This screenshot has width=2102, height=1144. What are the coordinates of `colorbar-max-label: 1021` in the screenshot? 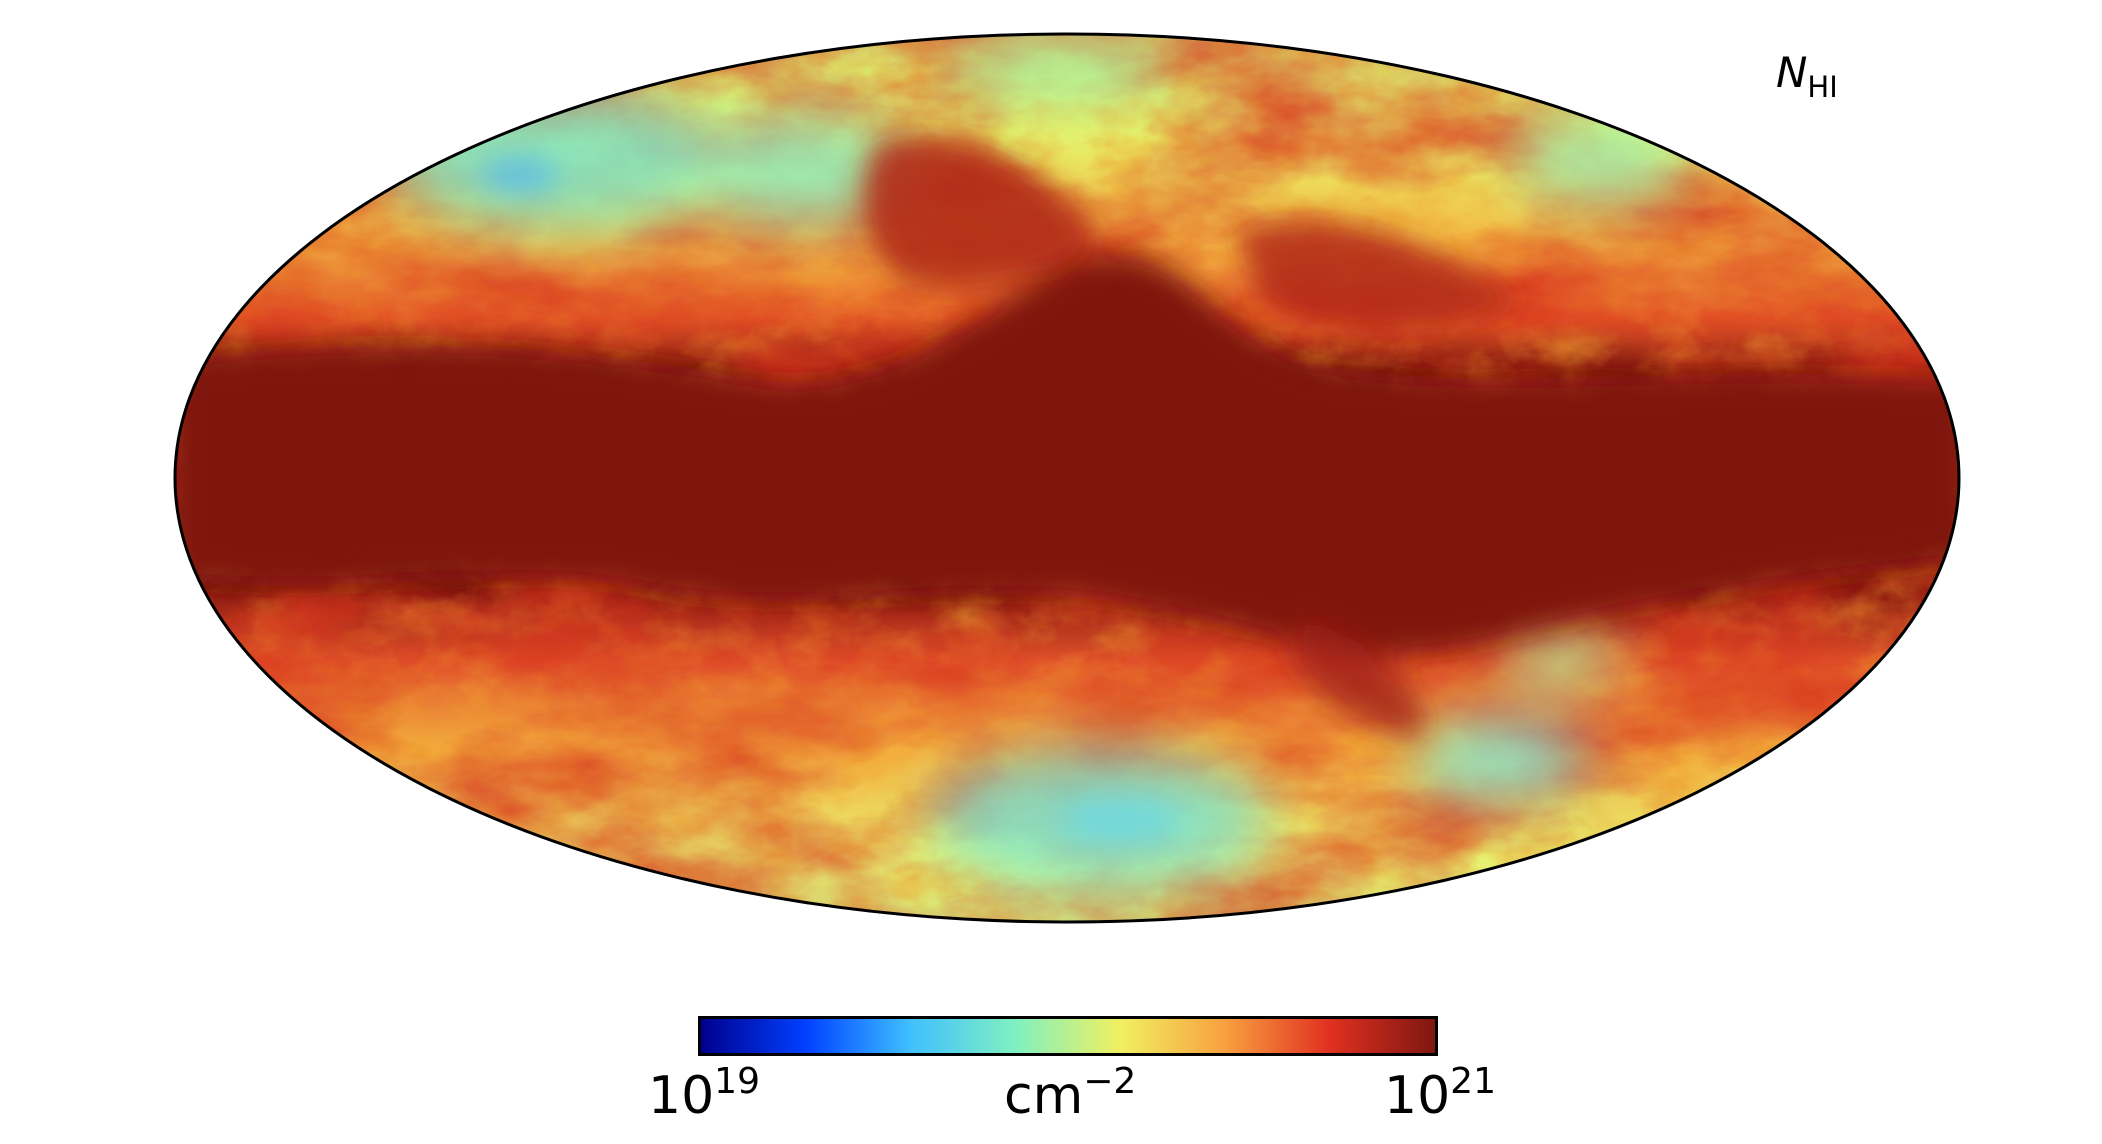 It's located at (1440, 1093).